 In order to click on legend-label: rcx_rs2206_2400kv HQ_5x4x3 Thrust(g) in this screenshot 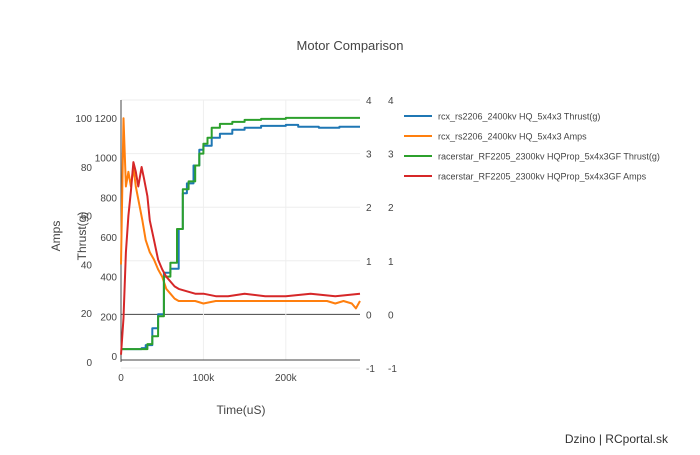, I will do `click(519, 117)`.